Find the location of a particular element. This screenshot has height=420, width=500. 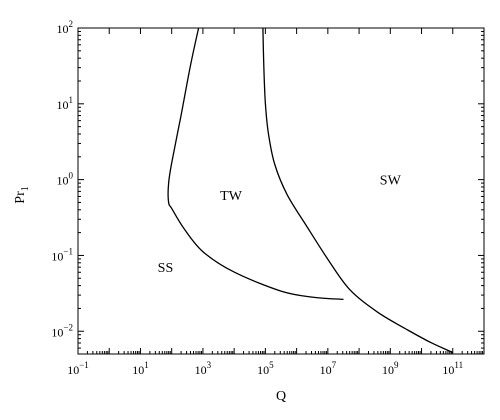

region-labels: SS TW SW is located at coordinates (280, 225).